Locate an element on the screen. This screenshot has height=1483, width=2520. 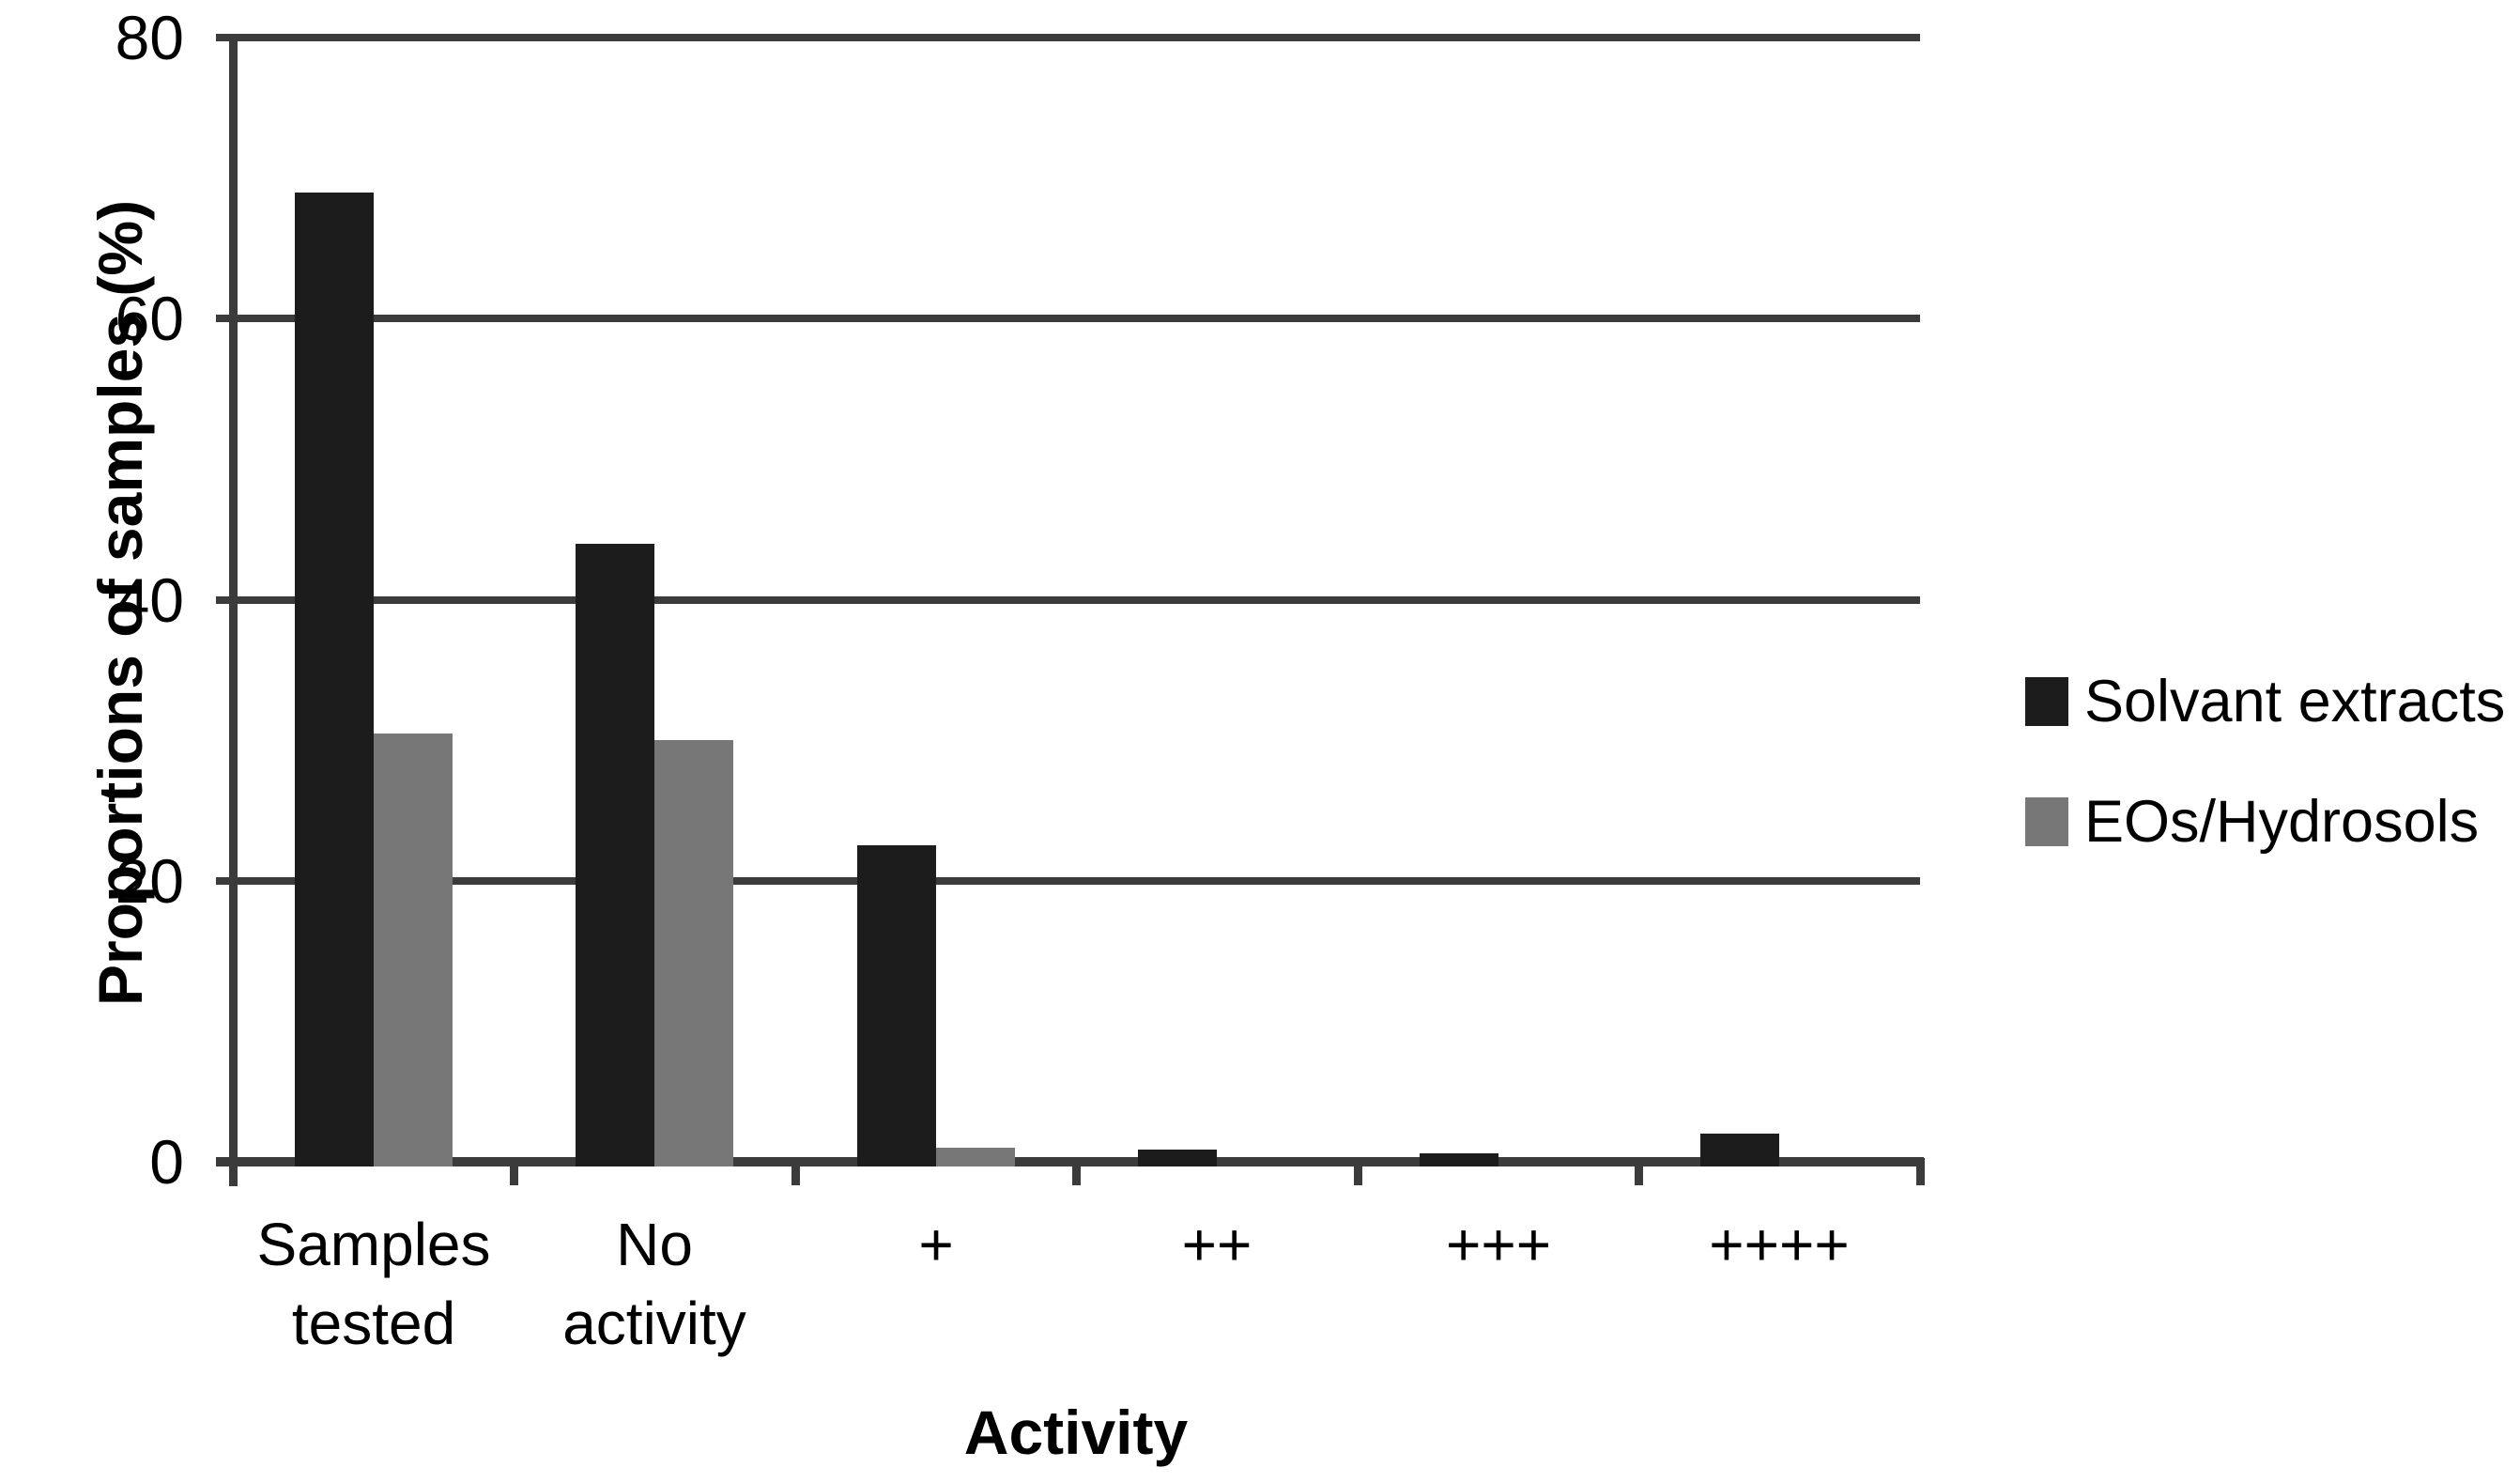
x-axis-title: Activity is located at coordinates (1076, 1432).